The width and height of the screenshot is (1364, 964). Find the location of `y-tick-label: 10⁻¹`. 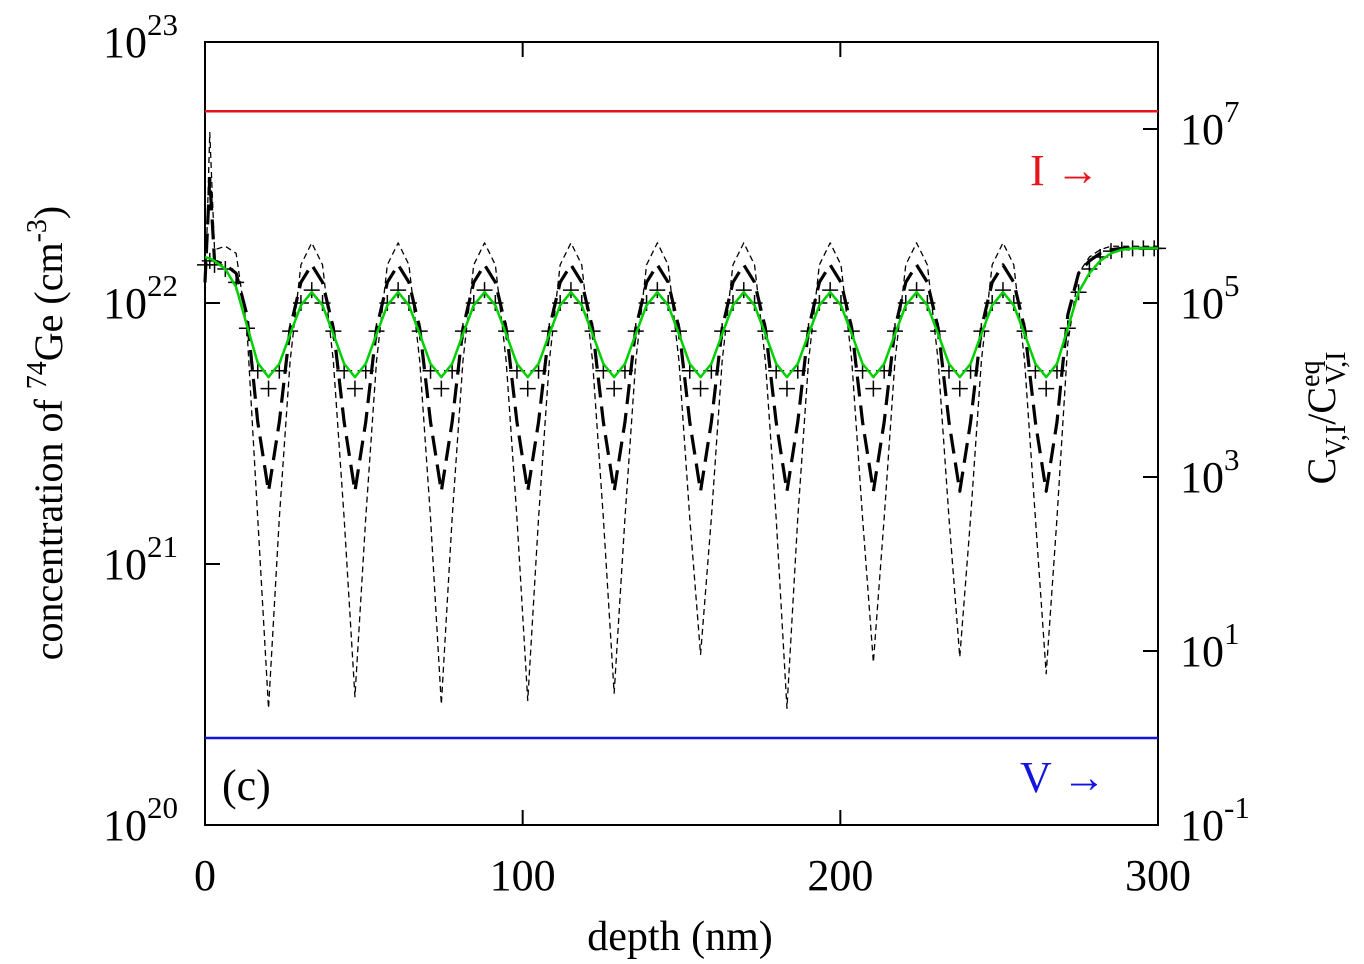

y-tick-label: 10⁻¹ is located at coordinates (1215, 820).